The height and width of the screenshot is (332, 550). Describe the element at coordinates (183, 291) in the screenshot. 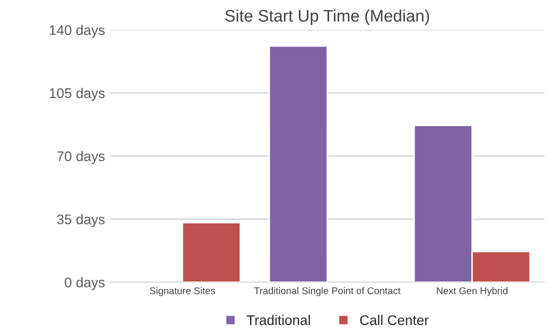

I see `x-tick-label: Signature Sites` at that location.